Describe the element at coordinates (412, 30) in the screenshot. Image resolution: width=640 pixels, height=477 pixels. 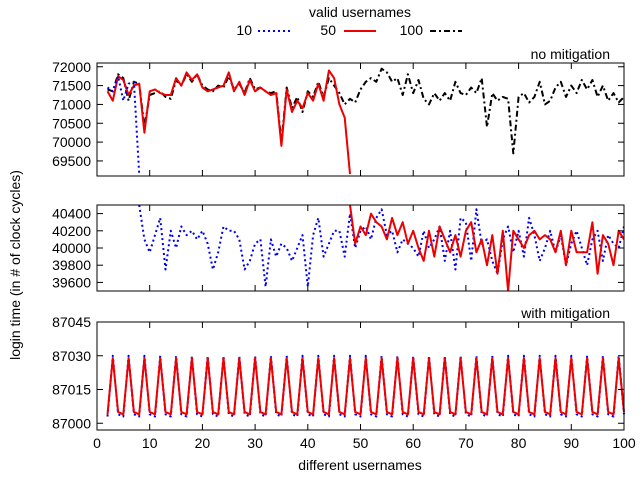
I see `legend-label-100: 100` at that location.